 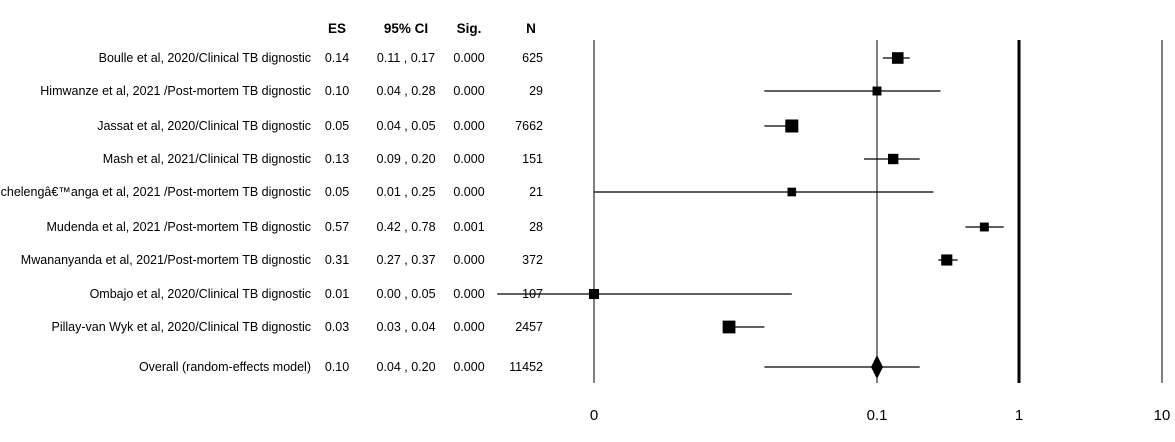 What do you see at coordinates (405, 260) in the screenshot?
I see `ci-value: 0.27 , 0.37` at bounding box center [405, 260].